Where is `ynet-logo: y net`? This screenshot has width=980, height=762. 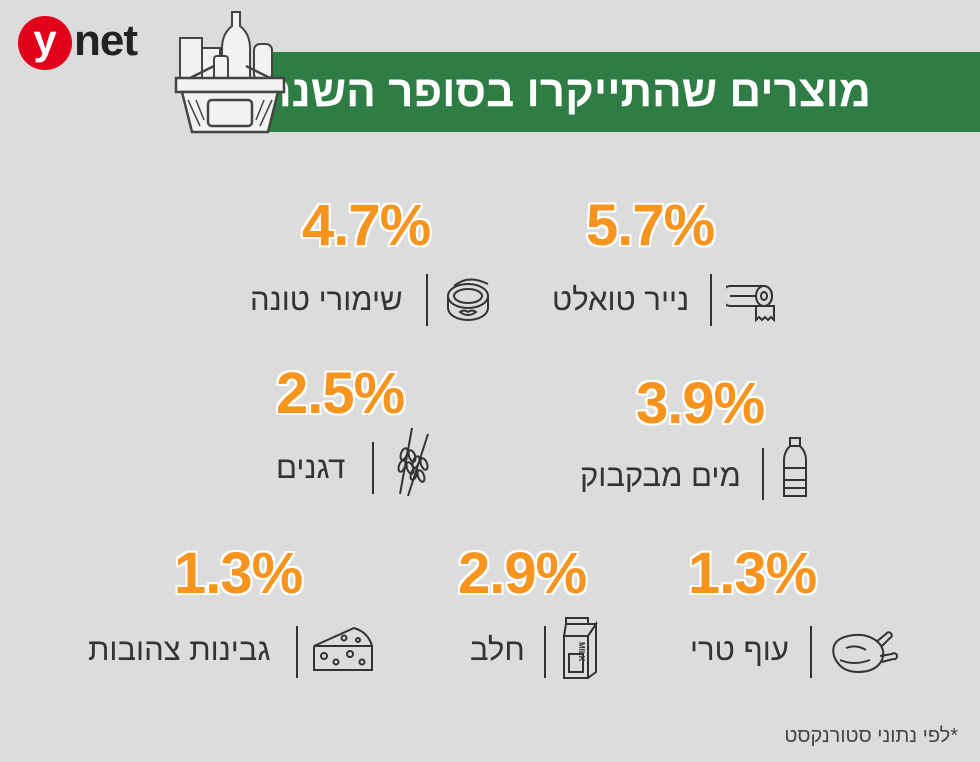 ynet-logo: y net is located at coordinates (79, 42).